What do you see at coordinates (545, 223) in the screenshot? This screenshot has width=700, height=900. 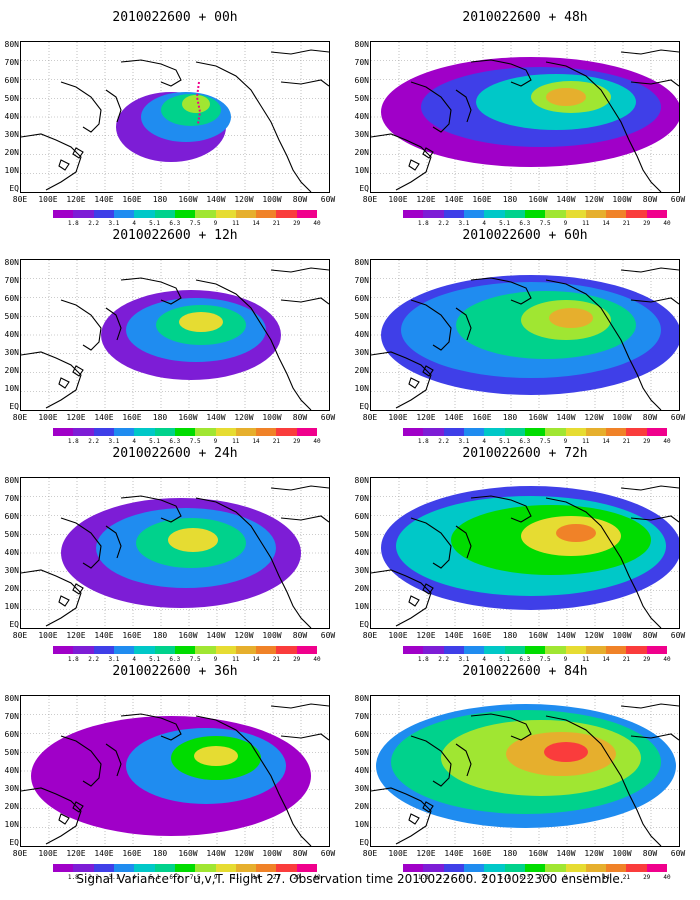 I see `colorbar-label: 7.5` at bounding box center [545, 223].